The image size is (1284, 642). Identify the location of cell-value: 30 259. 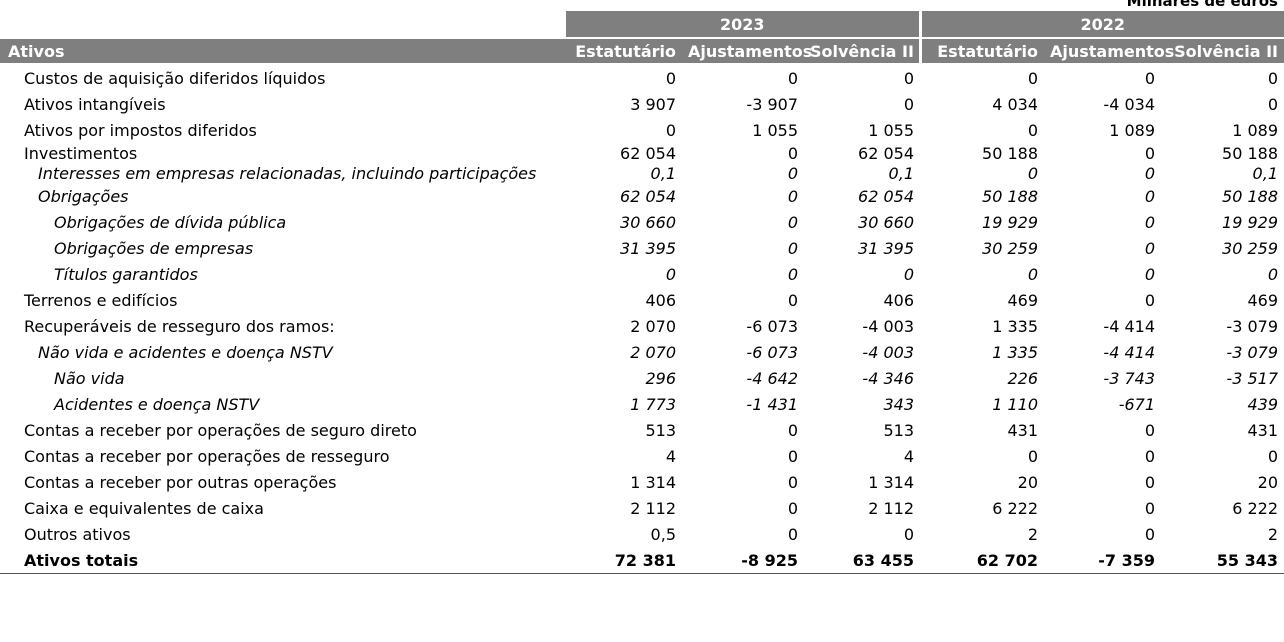
(1010, 248).